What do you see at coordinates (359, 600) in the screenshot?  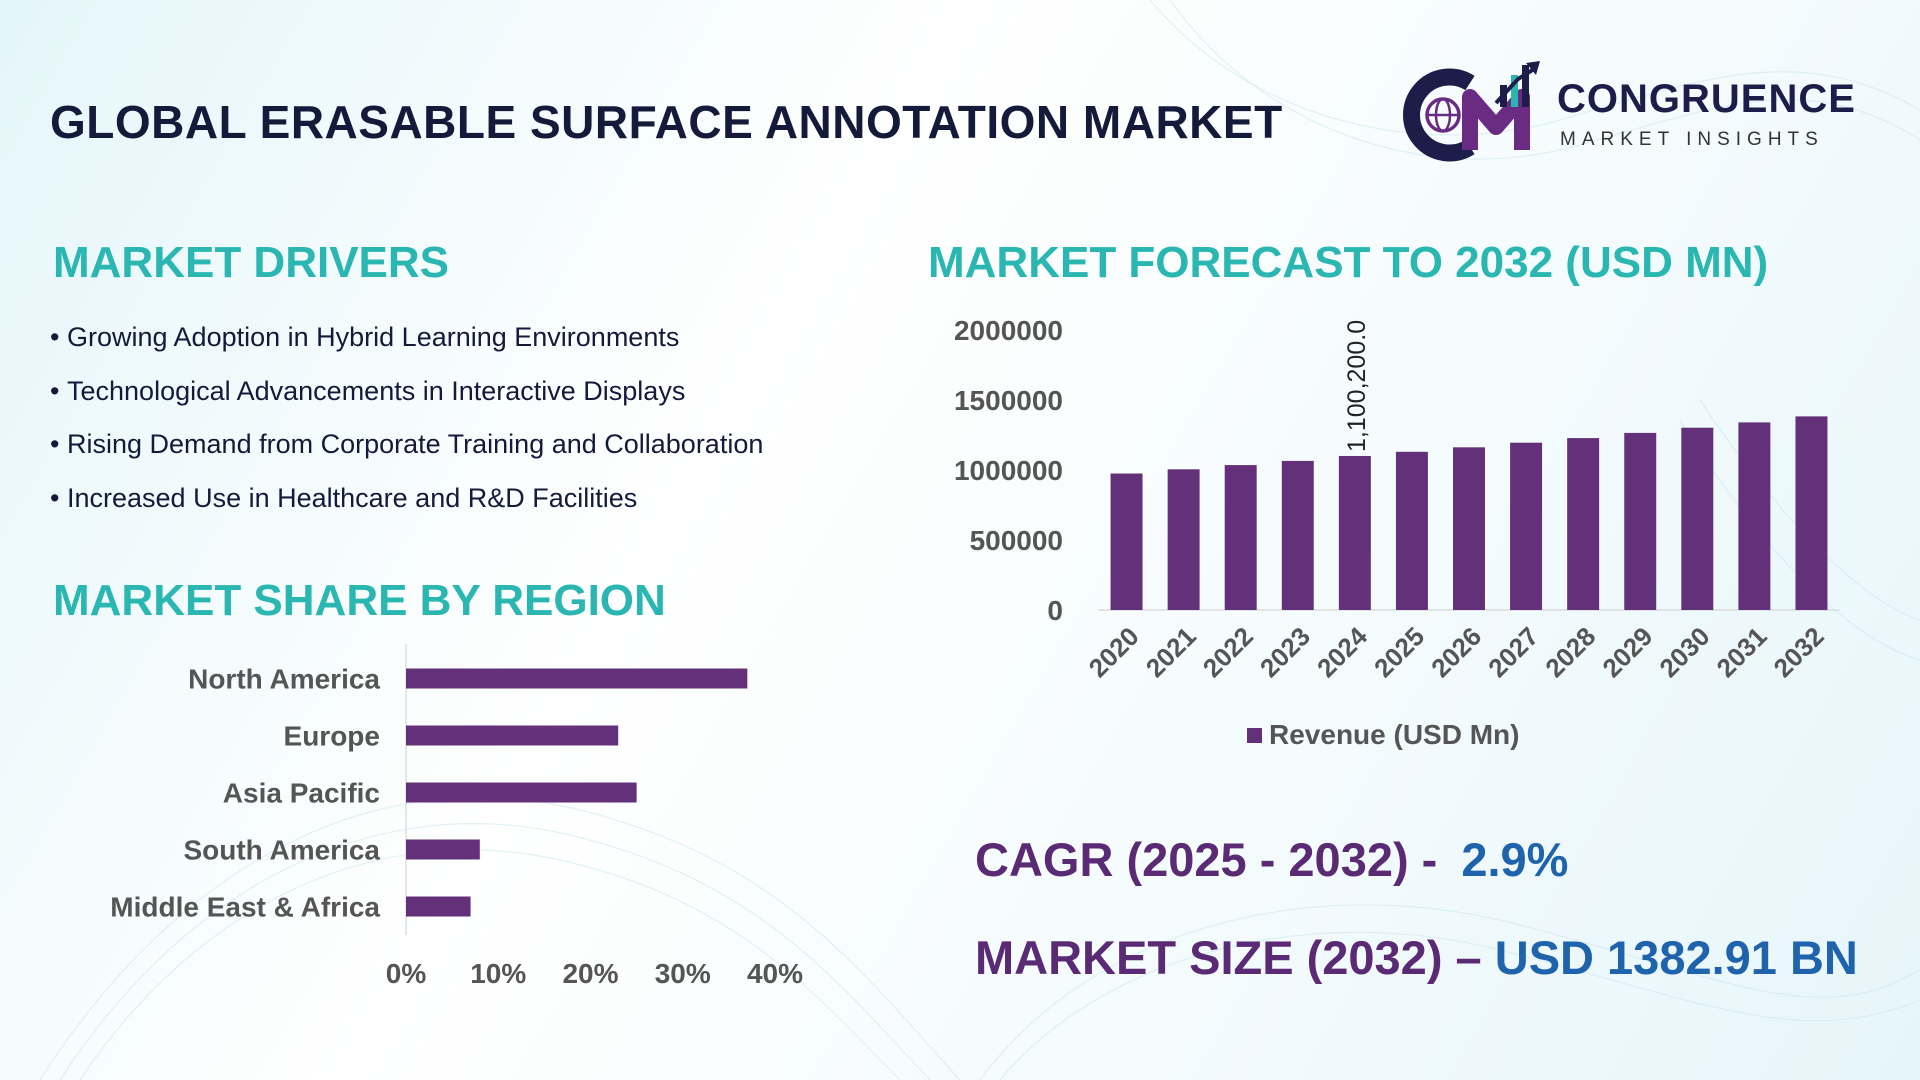 I see `region-share-heading: MARKET SHARE BY REGION` at bounding box center [359, 600].